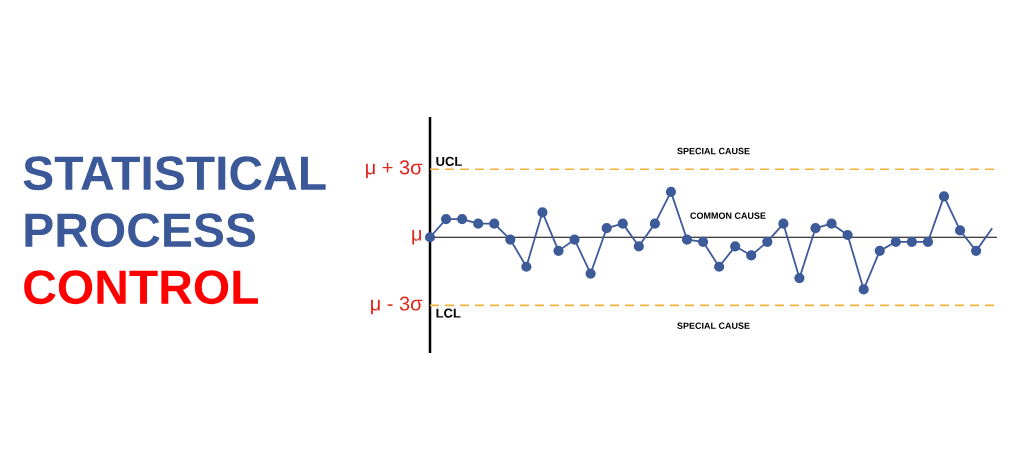  What do you see at coordinates (394, 169) in the screenshot?
I see `y-tick-label: μ + 3σ` at bounding box center [394, 169].